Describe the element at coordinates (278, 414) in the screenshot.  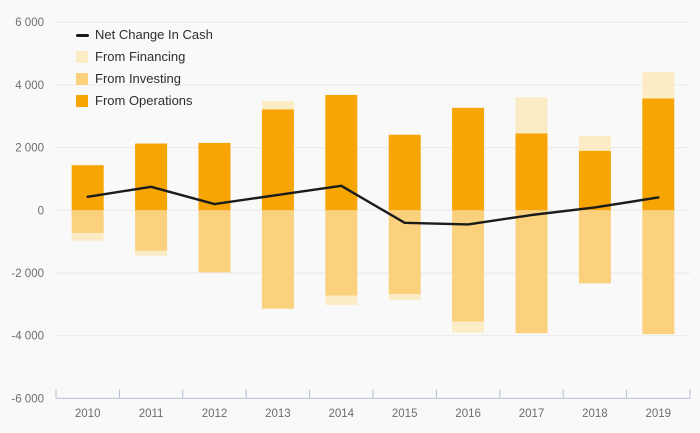
I see `x-axis-label: 2013` at that location.